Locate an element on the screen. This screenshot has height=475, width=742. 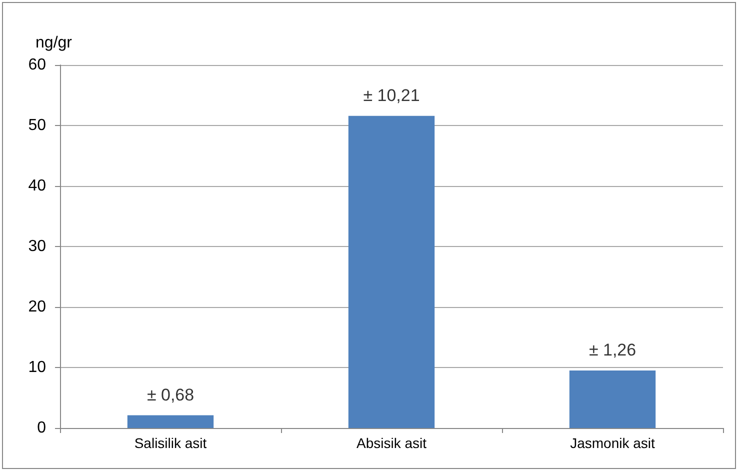
annotation: ± 10,21 is located at coordinates (391, 95).